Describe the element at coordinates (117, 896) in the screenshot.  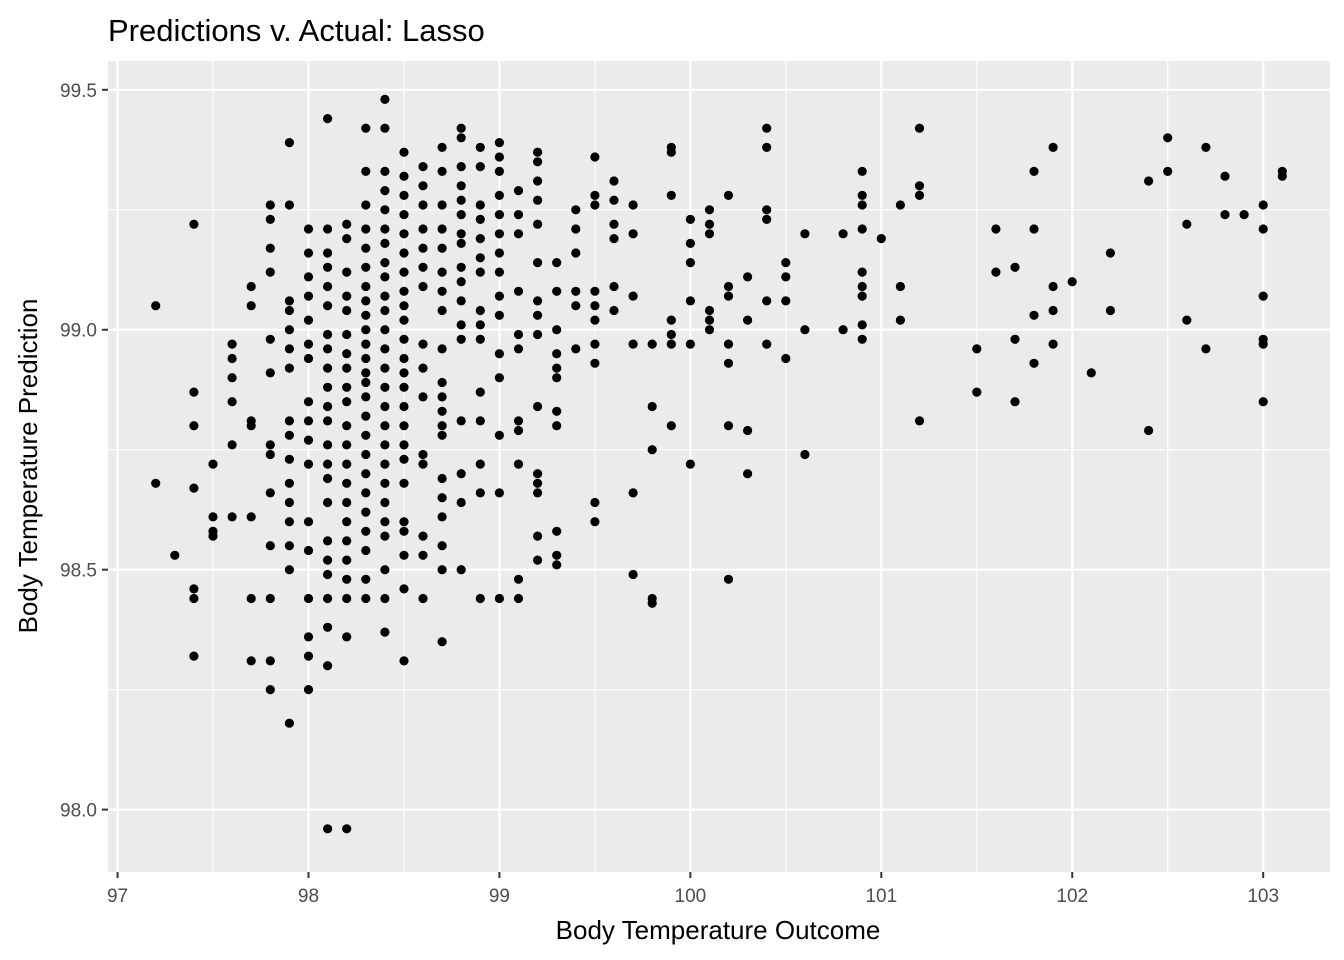
I see `x-tick-label: 97` at that location.